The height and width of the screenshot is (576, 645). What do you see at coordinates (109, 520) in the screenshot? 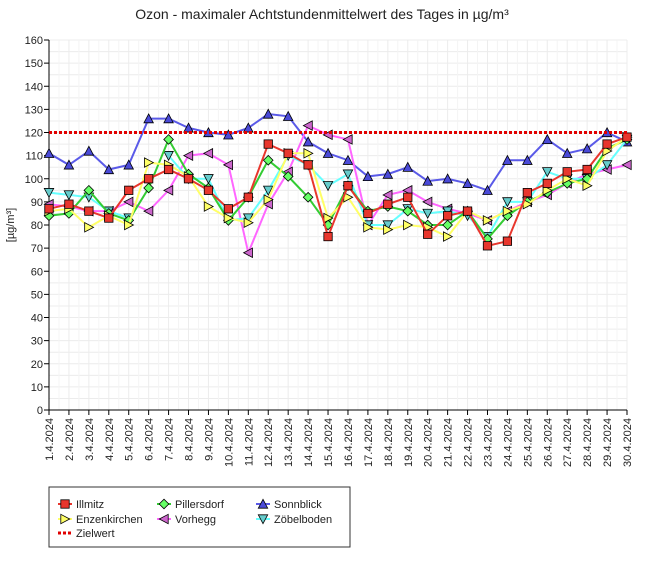
I see `legend-label-enzenkirchen: Enzenkirchen` at bounding box center [109, 520].